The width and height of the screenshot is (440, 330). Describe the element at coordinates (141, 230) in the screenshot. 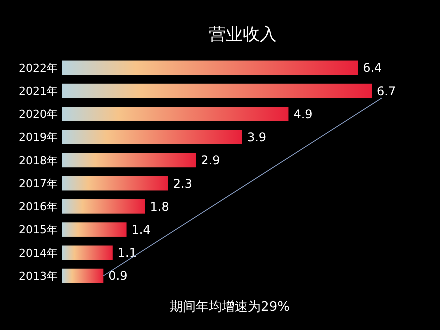

I see `data-label: 1.4` at that location.